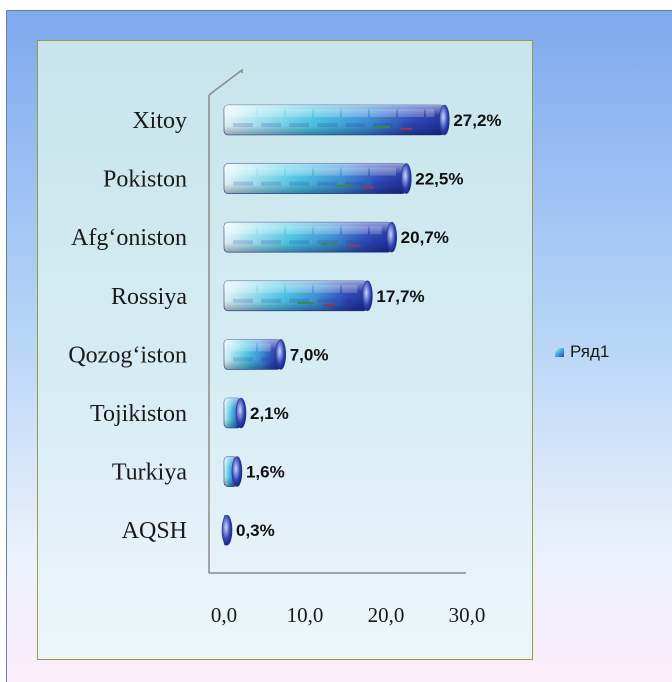 The image size is (672, 682). Describe the element at coordinates (339, 10) in the screenshot. I see `frame-top-border` at that location.